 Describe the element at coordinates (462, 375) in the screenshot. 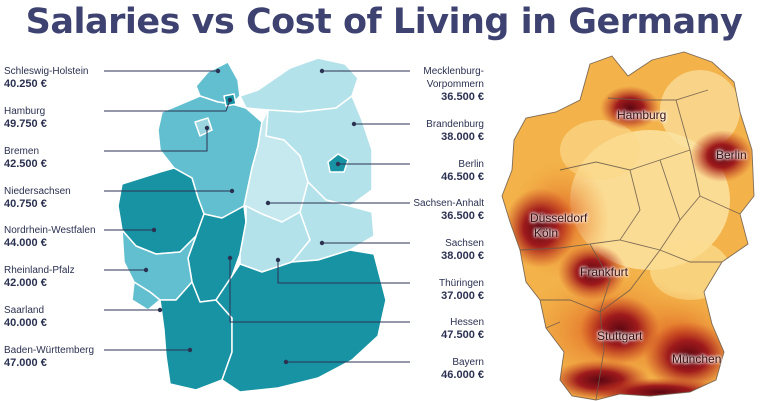

I see `state-salary: 46.000 €` at that location.